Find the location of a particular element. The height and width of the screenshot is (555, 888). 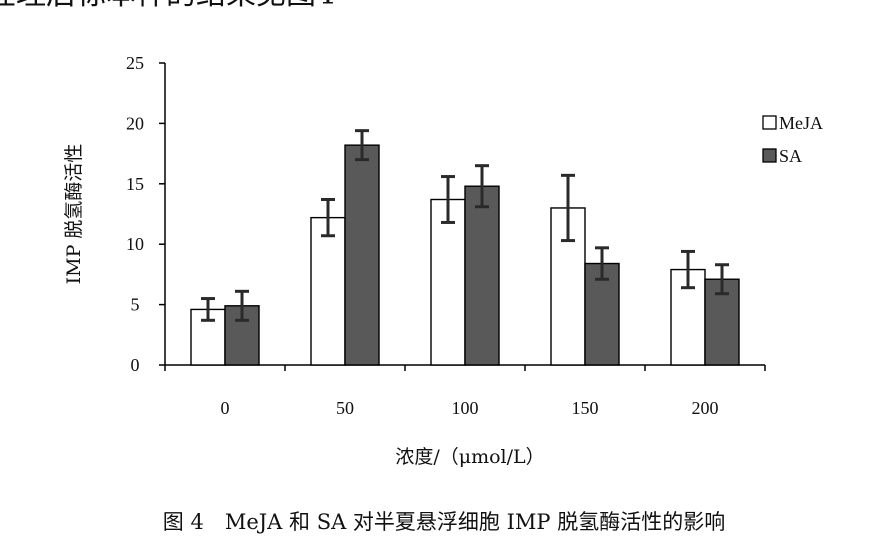

y-tick-label: 5 is located at coordinates (135, 305).